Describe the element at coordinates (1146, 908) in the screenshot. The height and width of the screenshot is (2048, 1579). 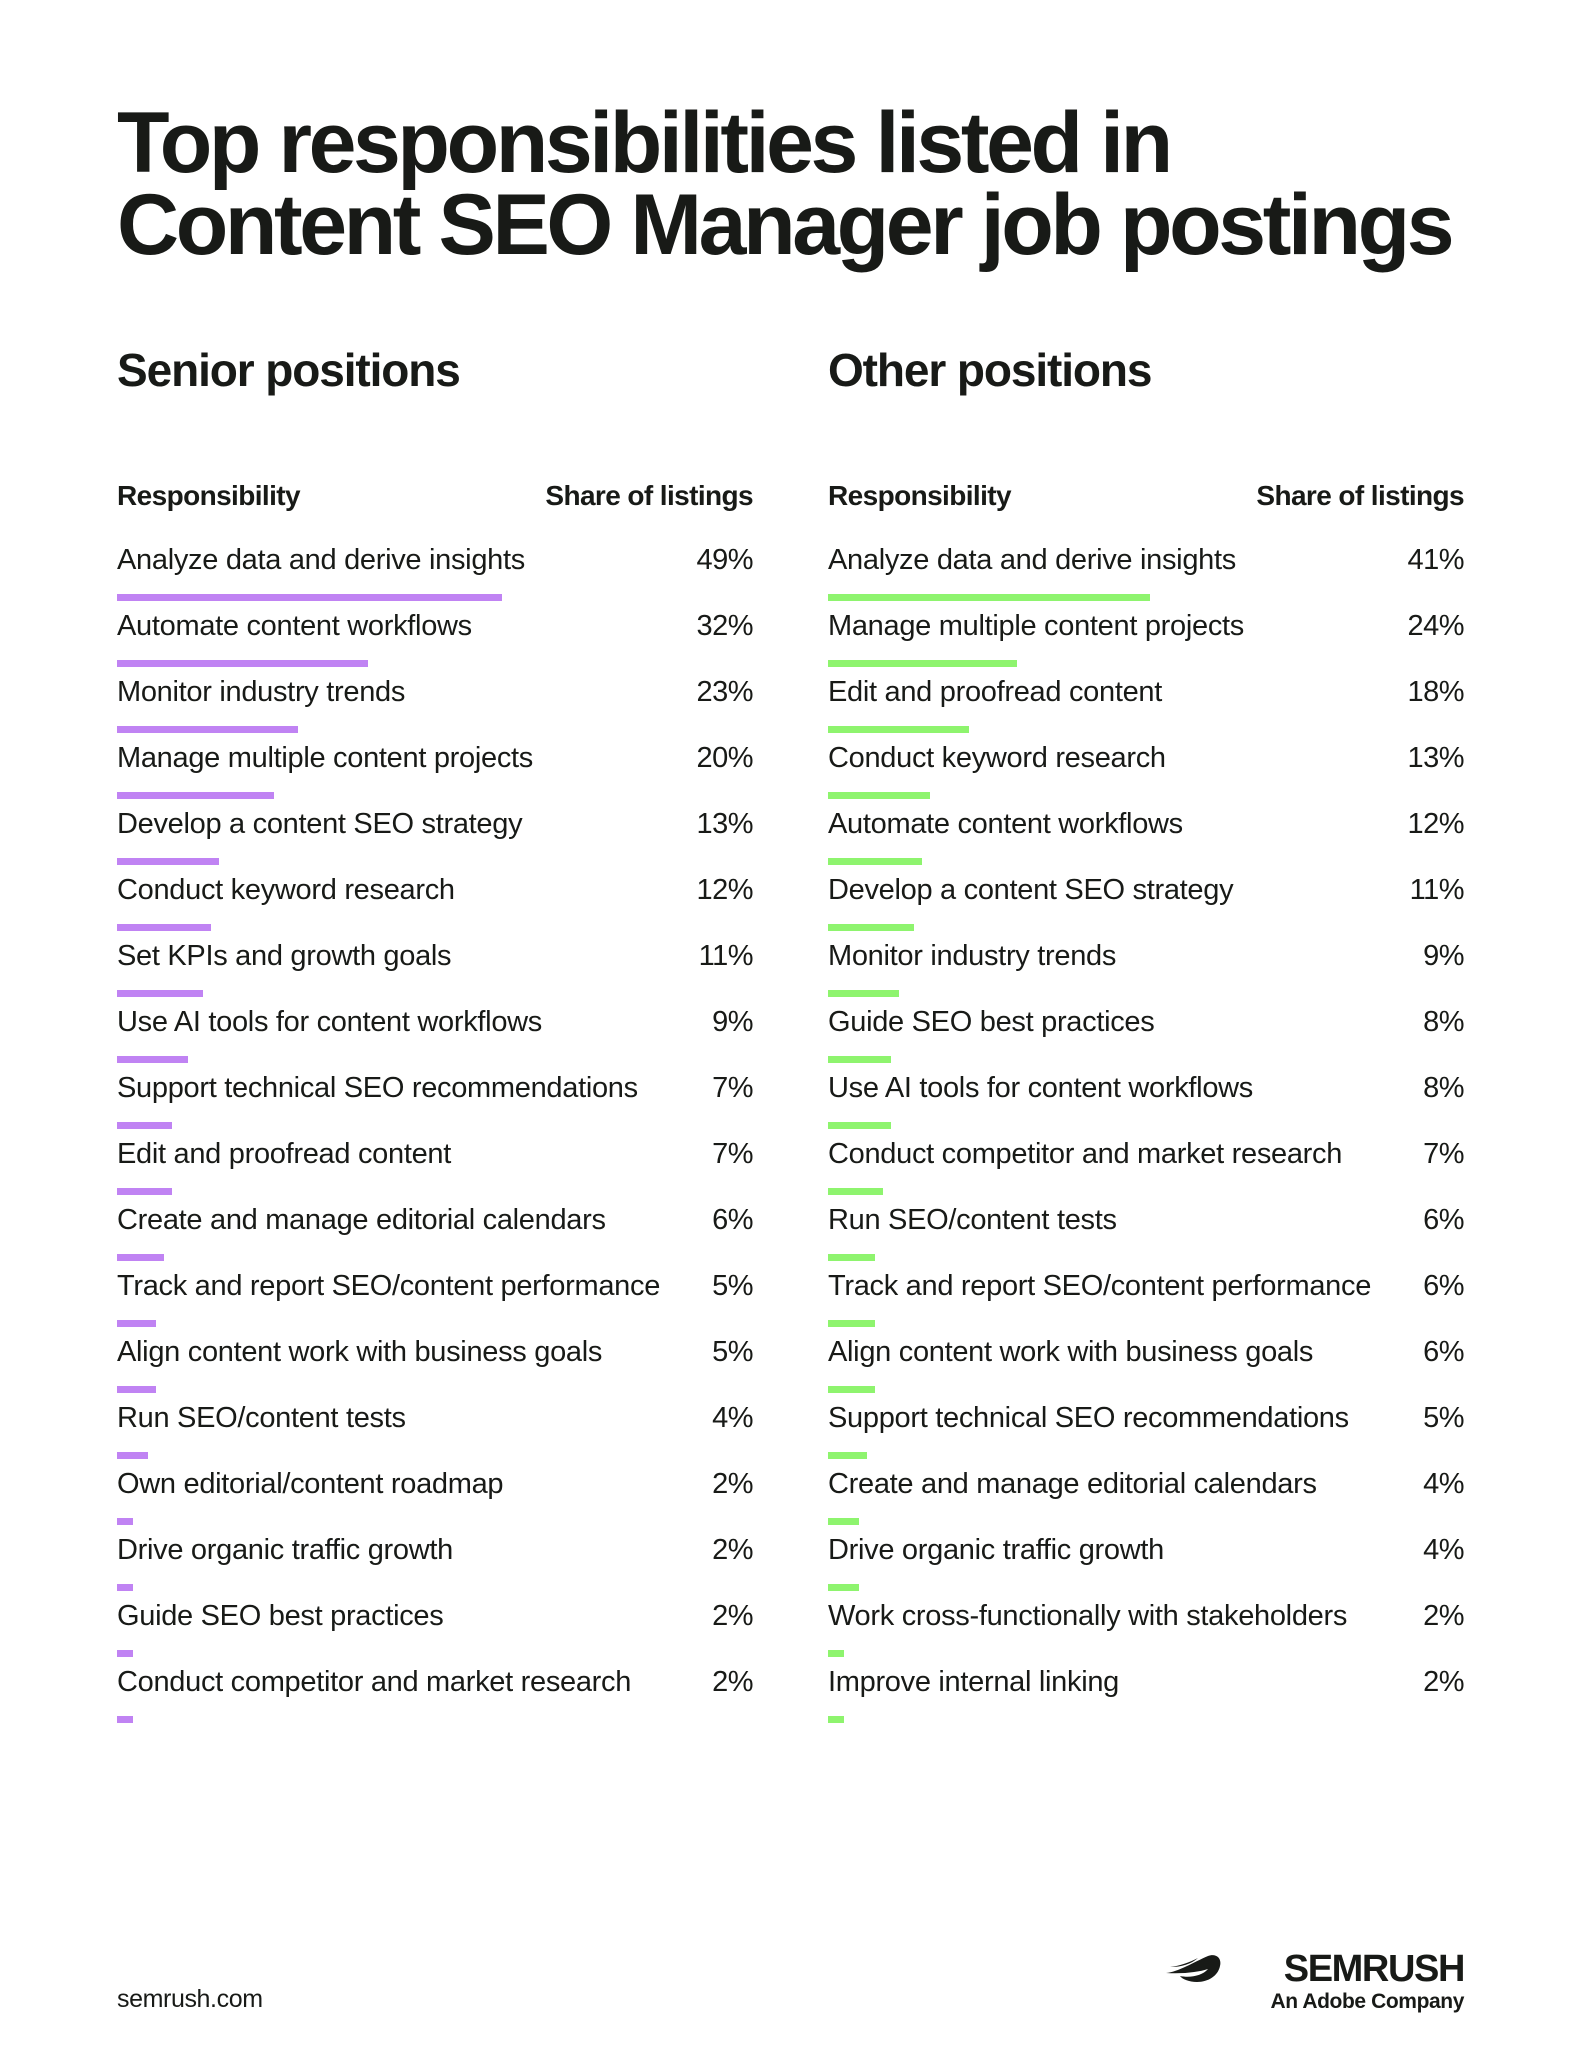
I see `chart-row: Develop a content SEO strategy 11%` at that location.